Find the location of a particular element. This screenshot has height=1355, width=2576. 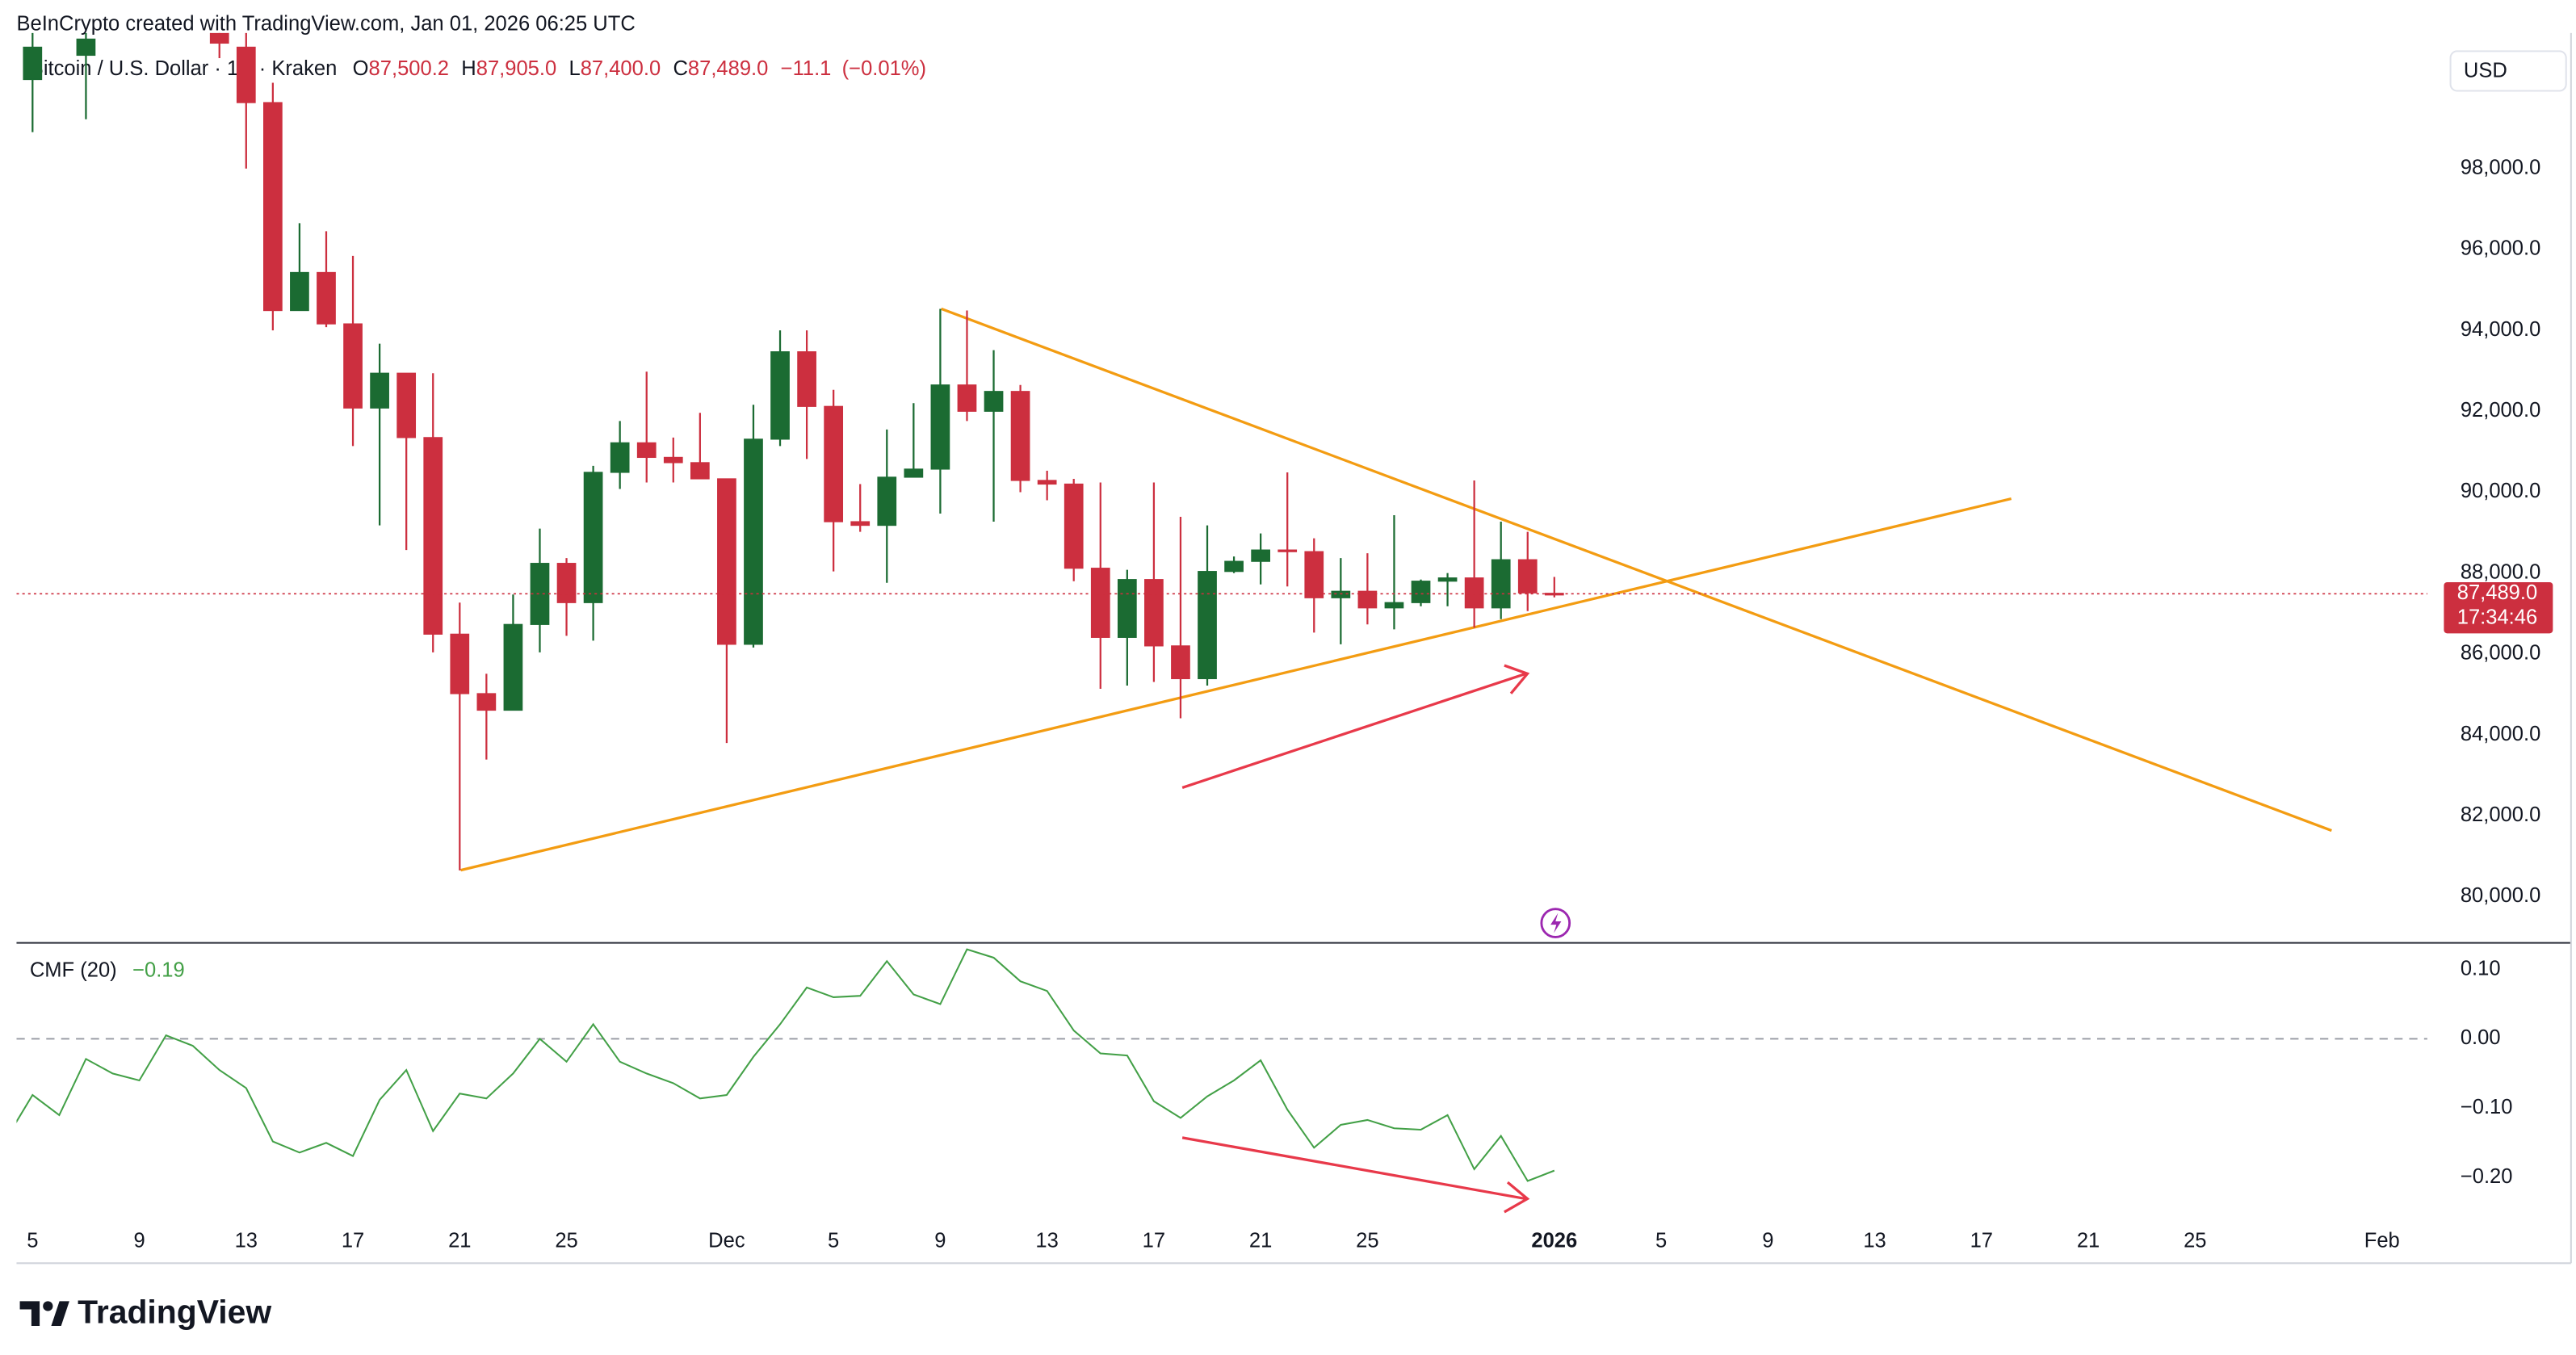

y-tick-label: 86,000.0 is located at coordinates (2500, 653).